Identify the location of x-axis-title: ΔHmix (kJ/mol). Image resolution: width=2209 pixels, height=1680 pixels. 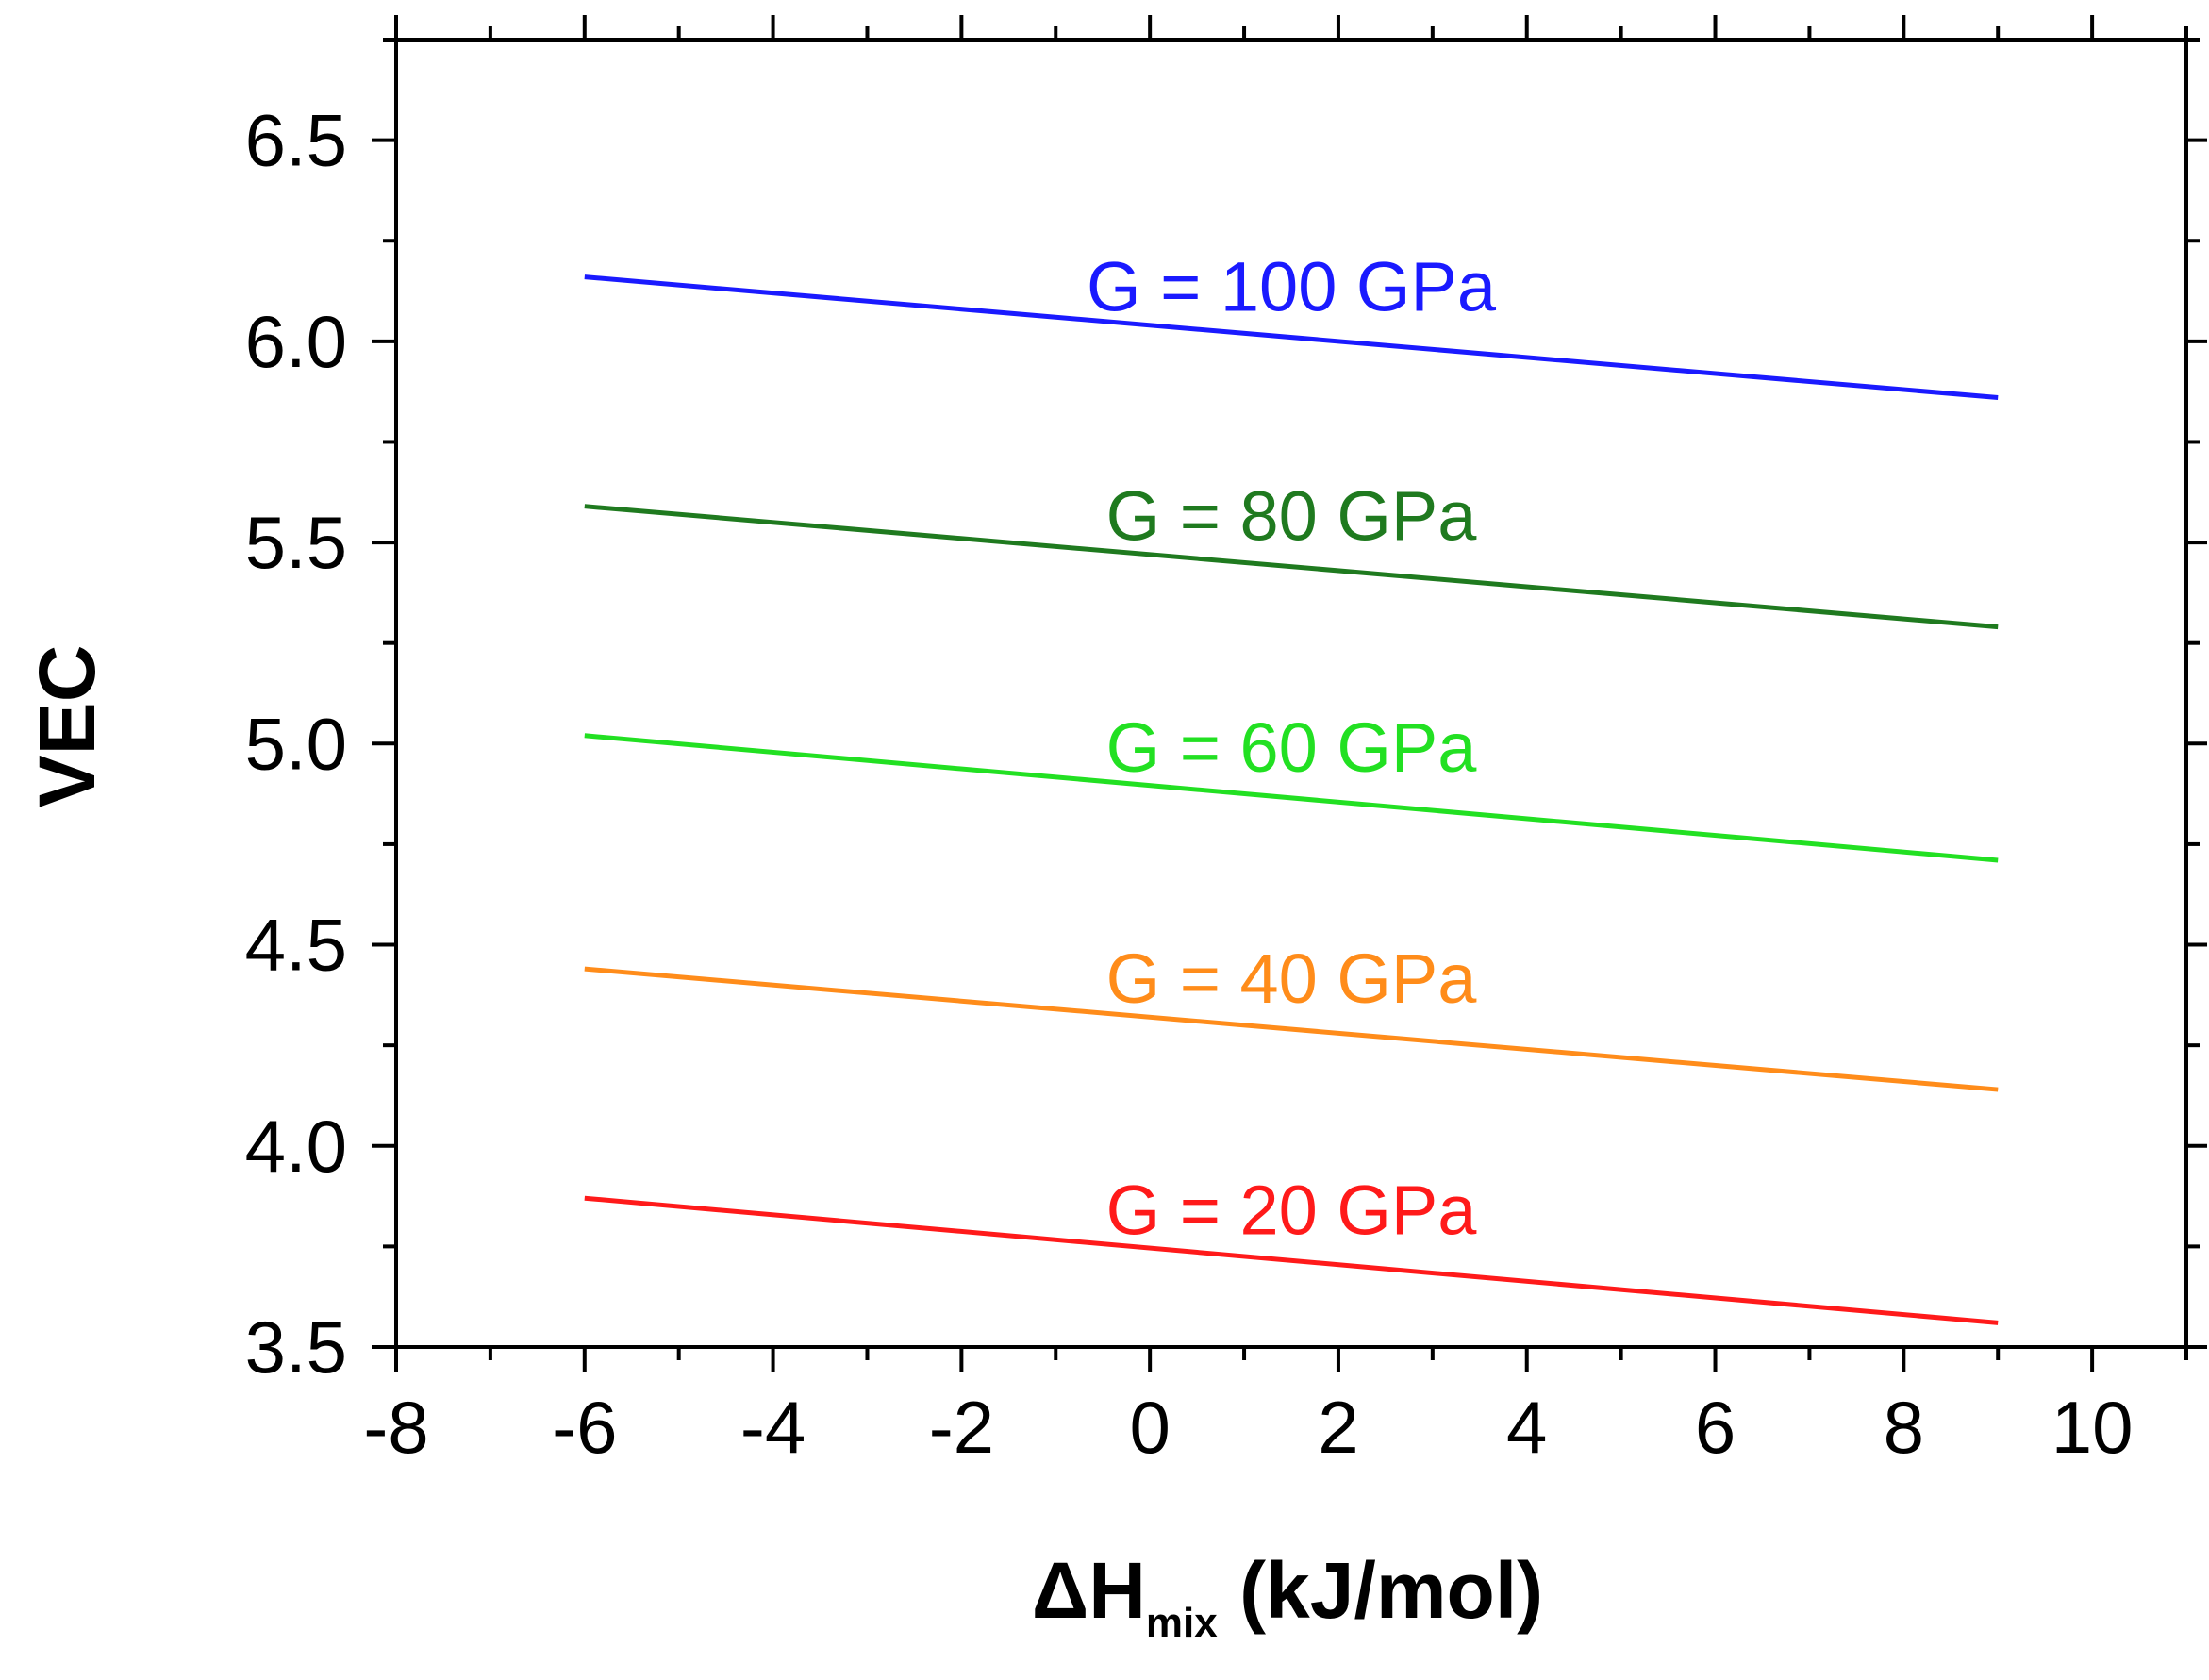
(1287, 1596).